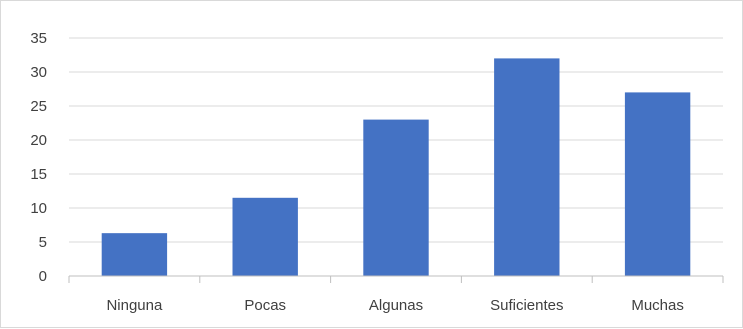 The image size is (743, 329). Describe the element at coordinates (526, 305) in the screenshot. I see `x-category-label: Suficientes` at that location.